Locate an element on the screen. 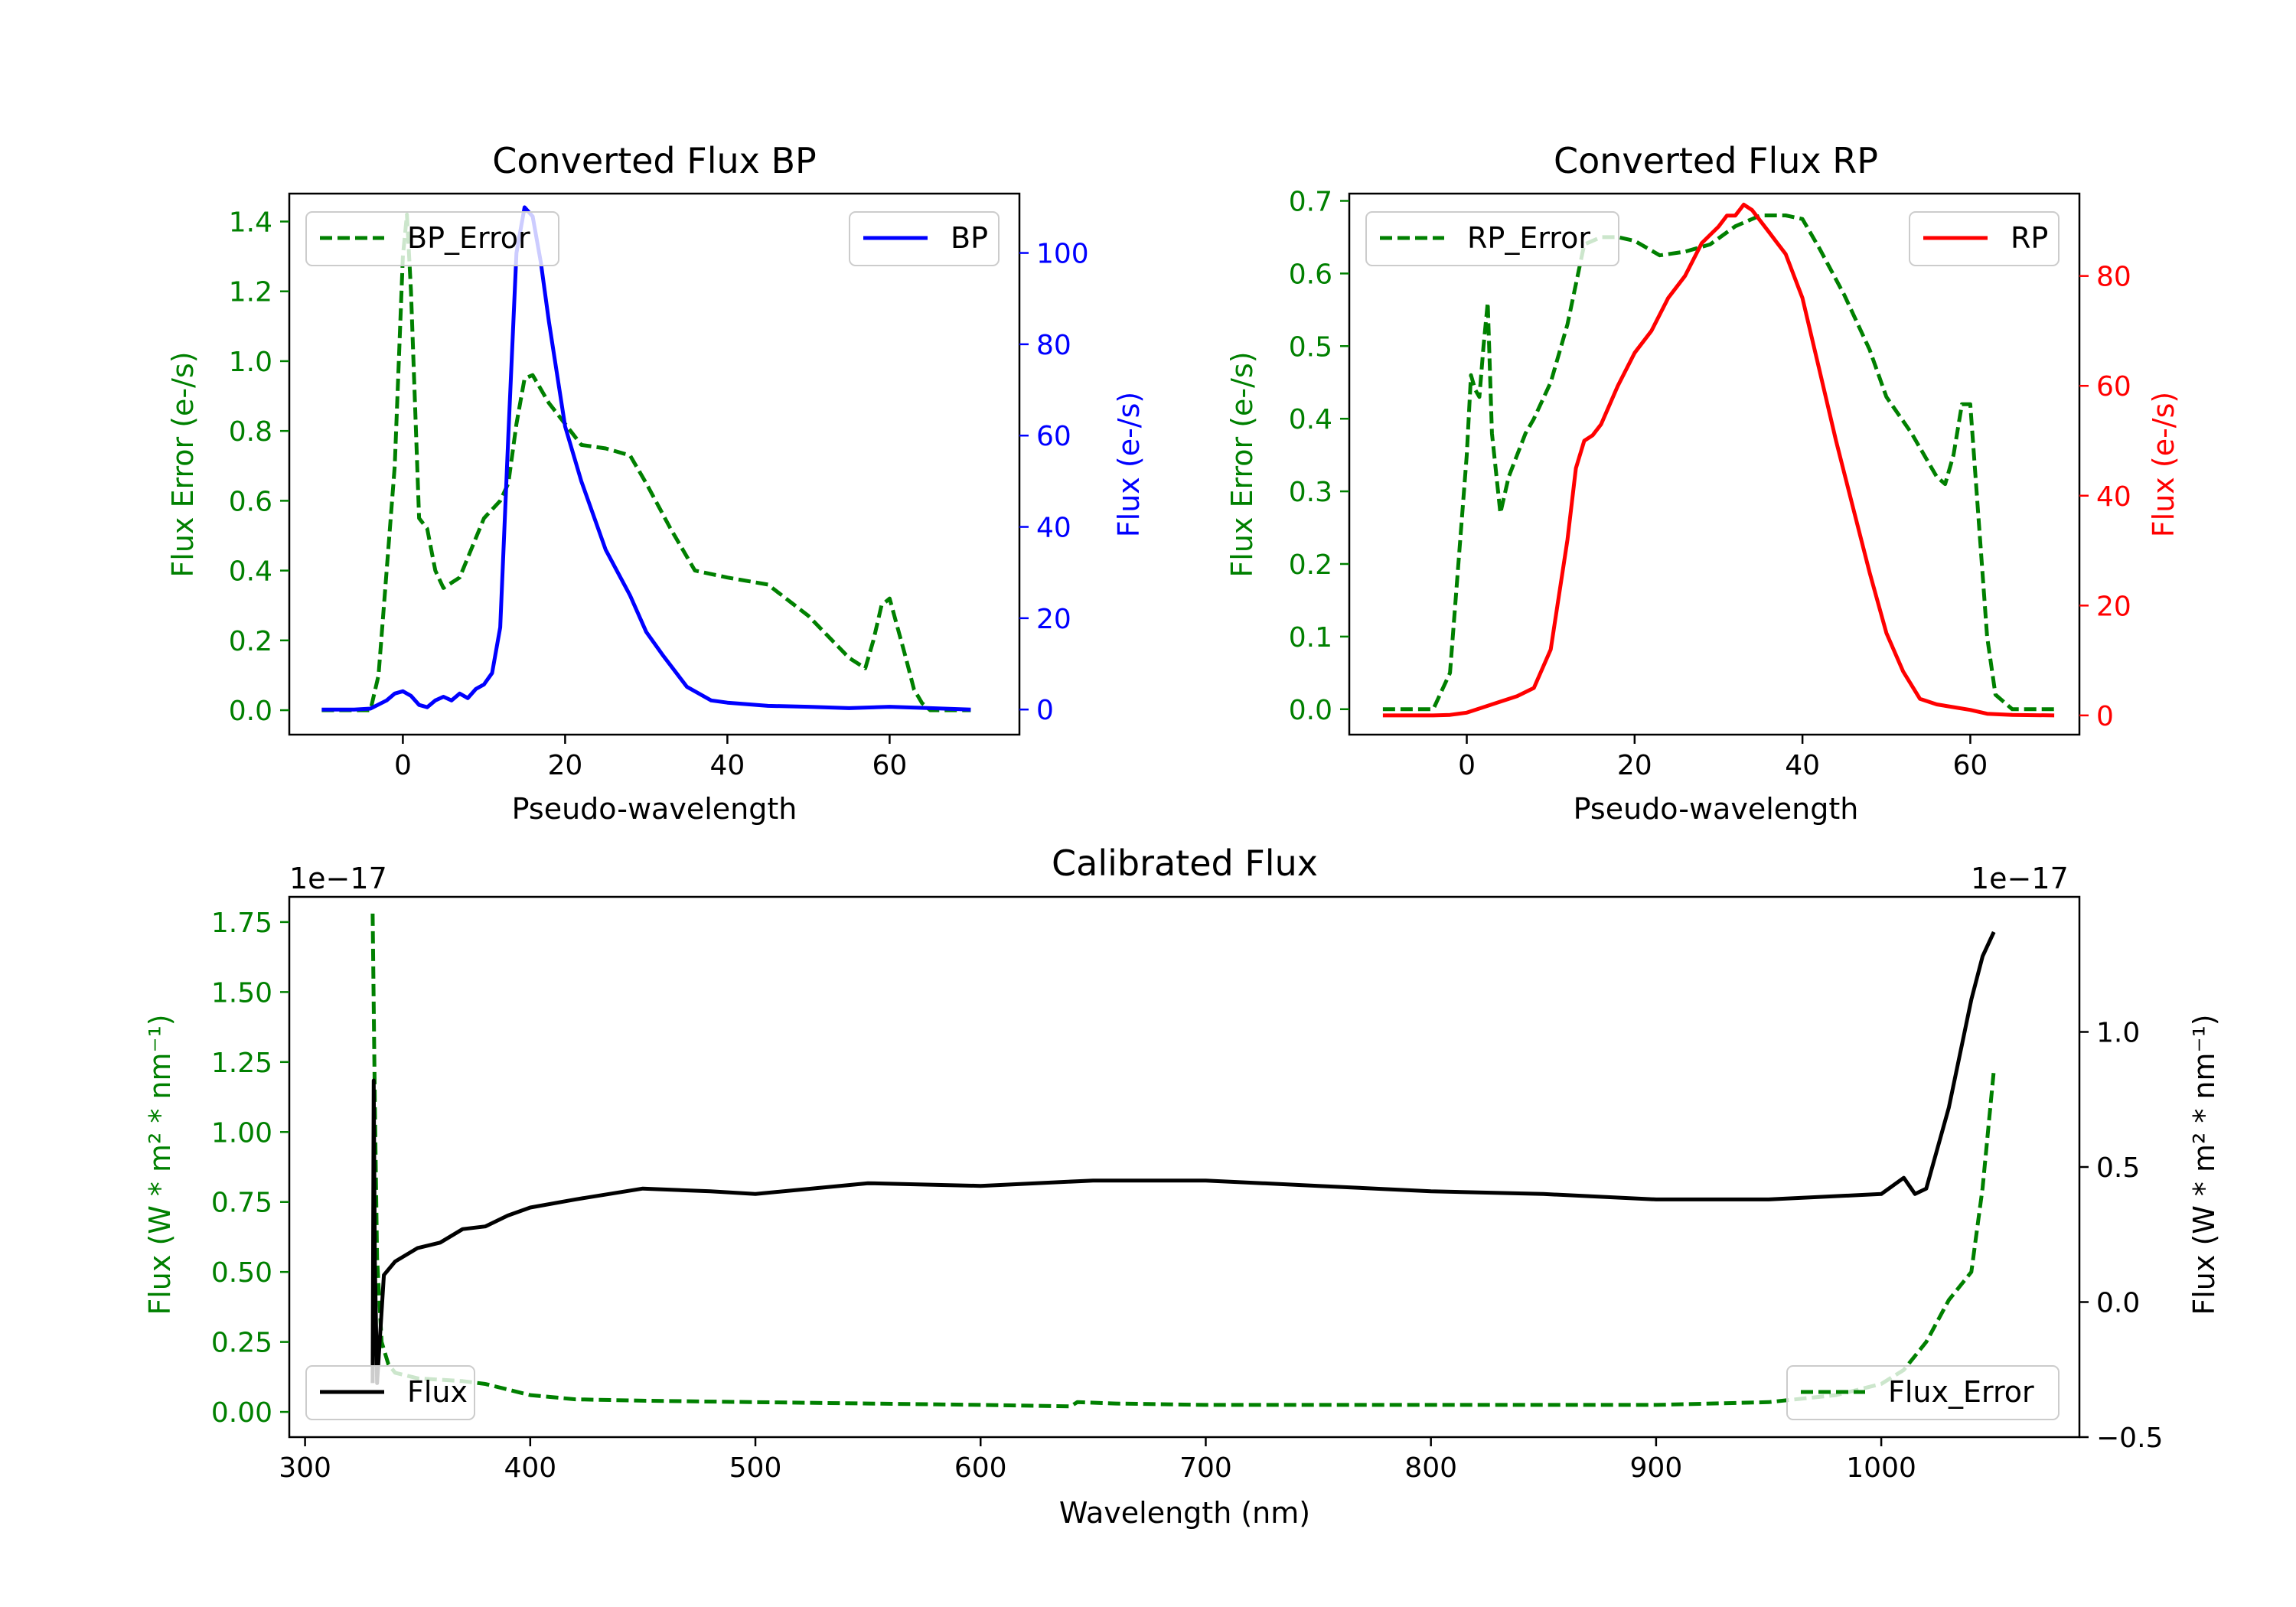  bp-legend-left-label: BP_Error is located at coordinates (468, 238).